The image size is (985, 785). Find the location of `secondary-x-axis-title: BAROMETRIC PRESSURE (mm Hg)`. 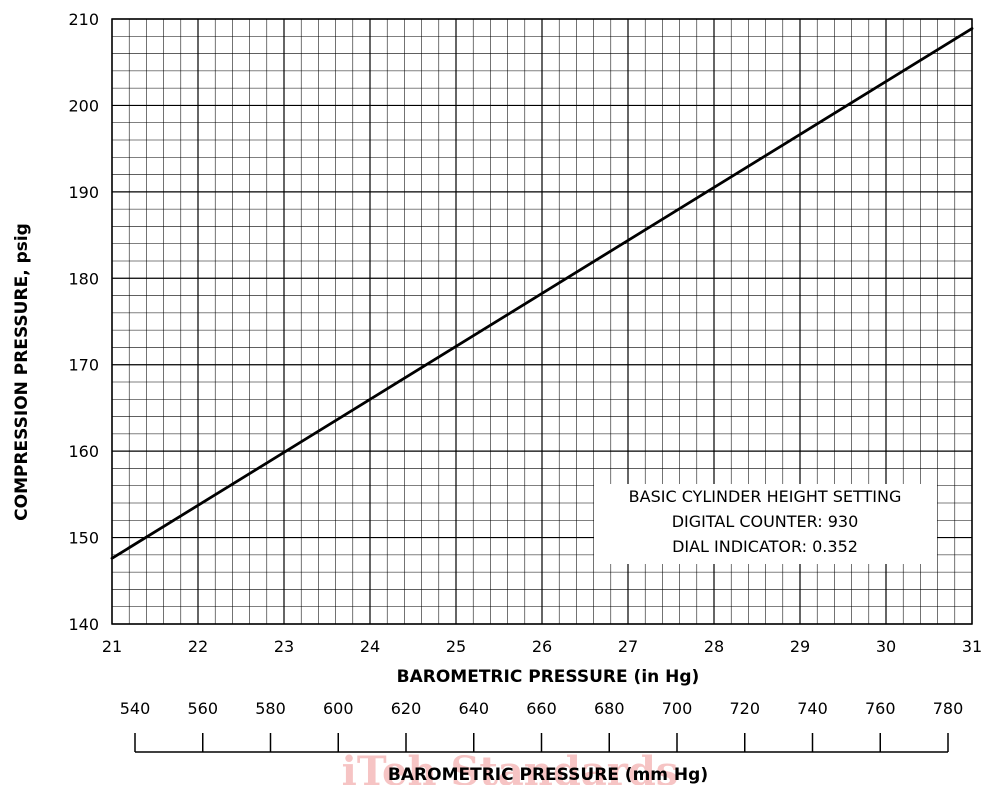

secondary-x-axis-title: BAROMETRIC PRESSURE (mm Hg) is located at coordinates (548, 775).